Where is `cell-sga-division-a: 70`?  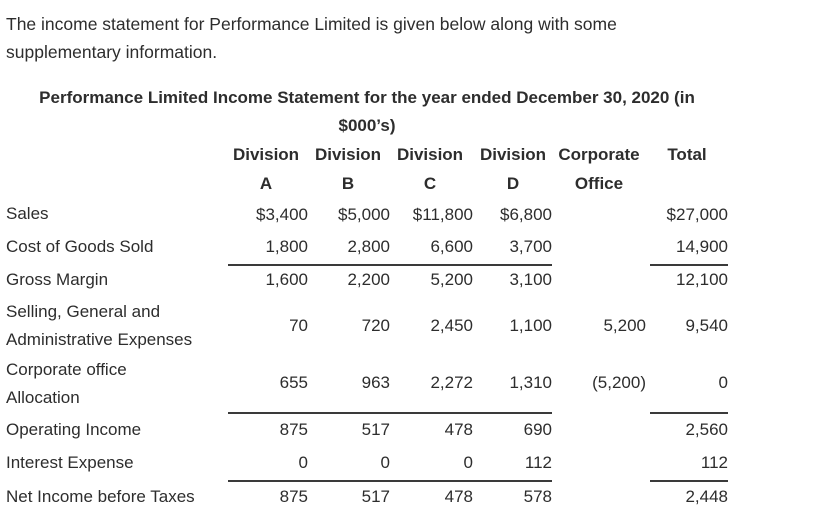
cell-sga-division-a: 70 is located at coordinates (298, 325).